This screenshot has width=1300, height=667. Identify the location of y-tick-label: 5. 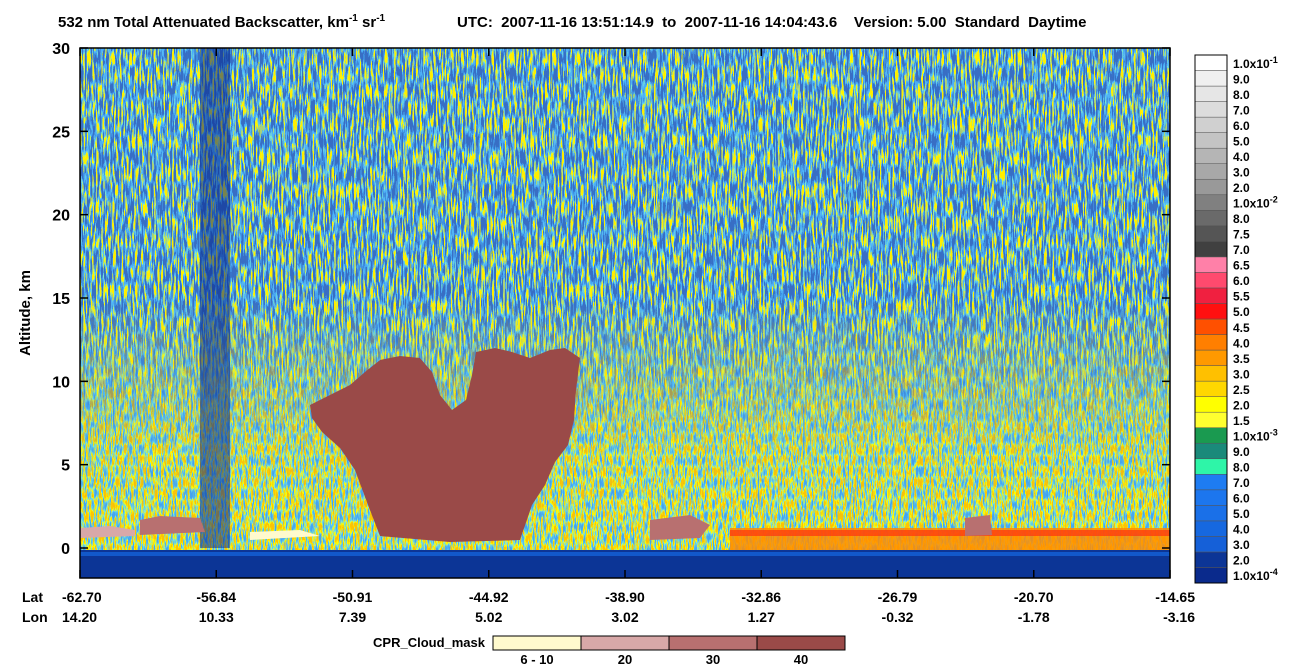
(65, 466).